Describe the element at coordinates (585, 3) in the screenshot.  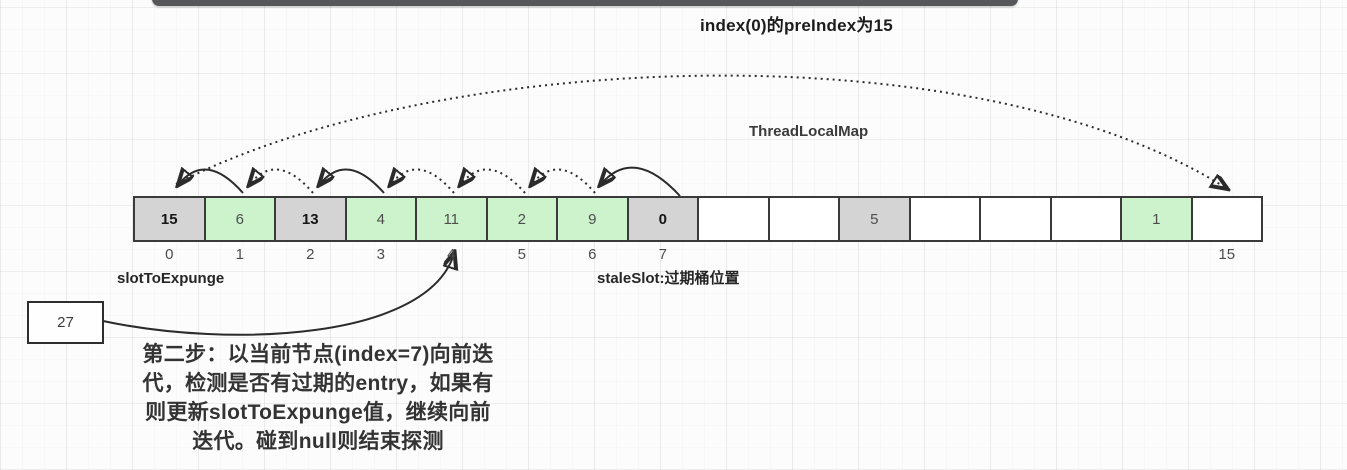
I see `window-top-bar` at that location.